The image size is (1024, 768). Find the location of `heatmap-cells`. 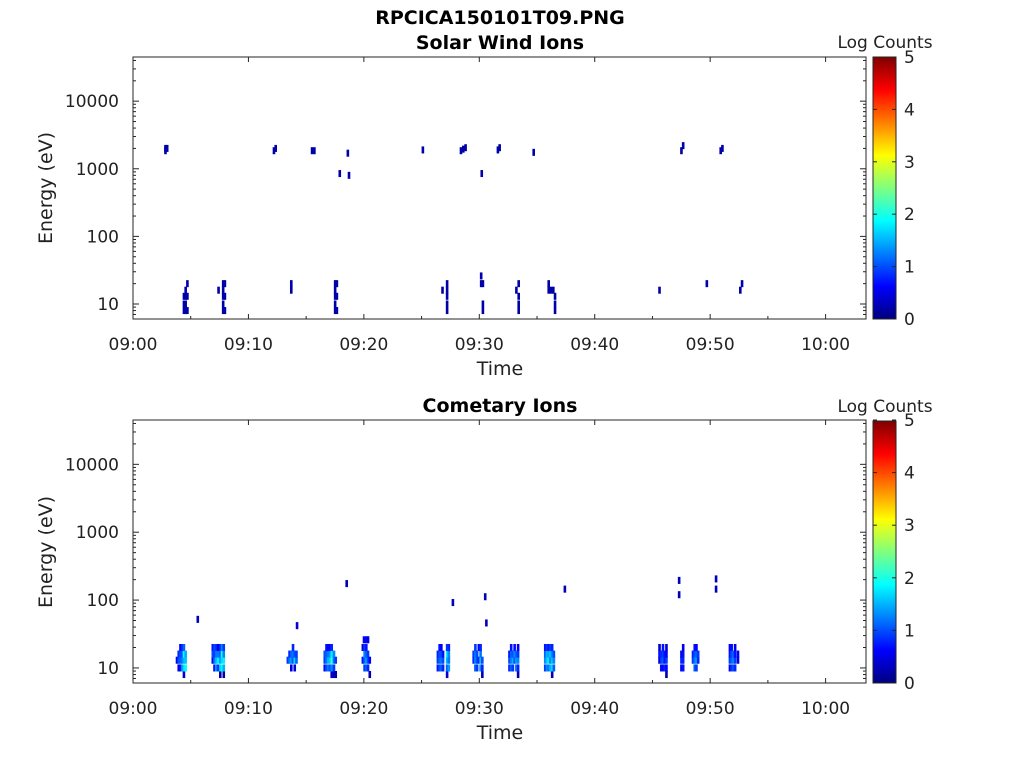

heatmap-cells is located at coordinates (454, 228).